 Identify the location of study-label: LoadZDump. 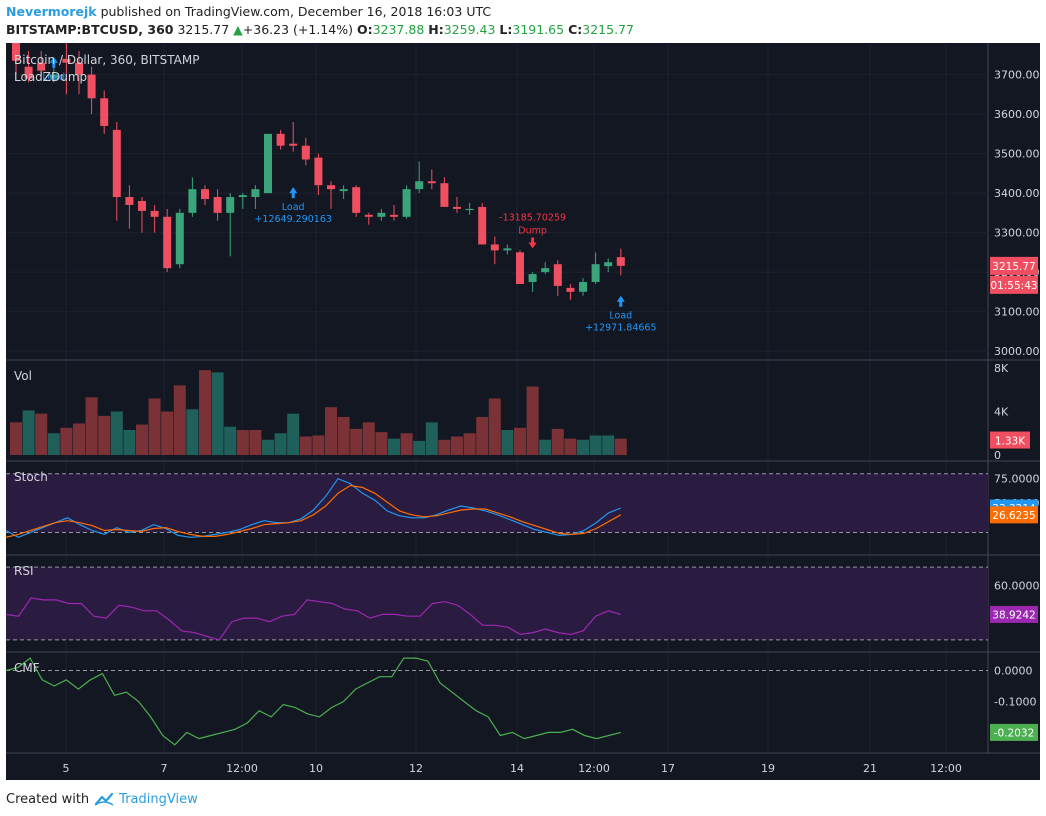
(50, 77).